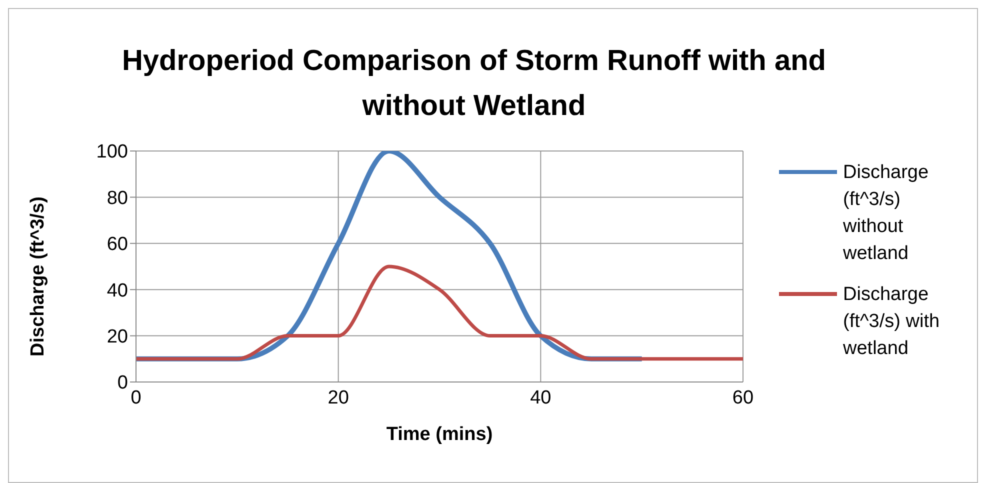  Describe the element at coordinates (136, 397) in the screenshot. I see `x-tick-label: 0` at that location.